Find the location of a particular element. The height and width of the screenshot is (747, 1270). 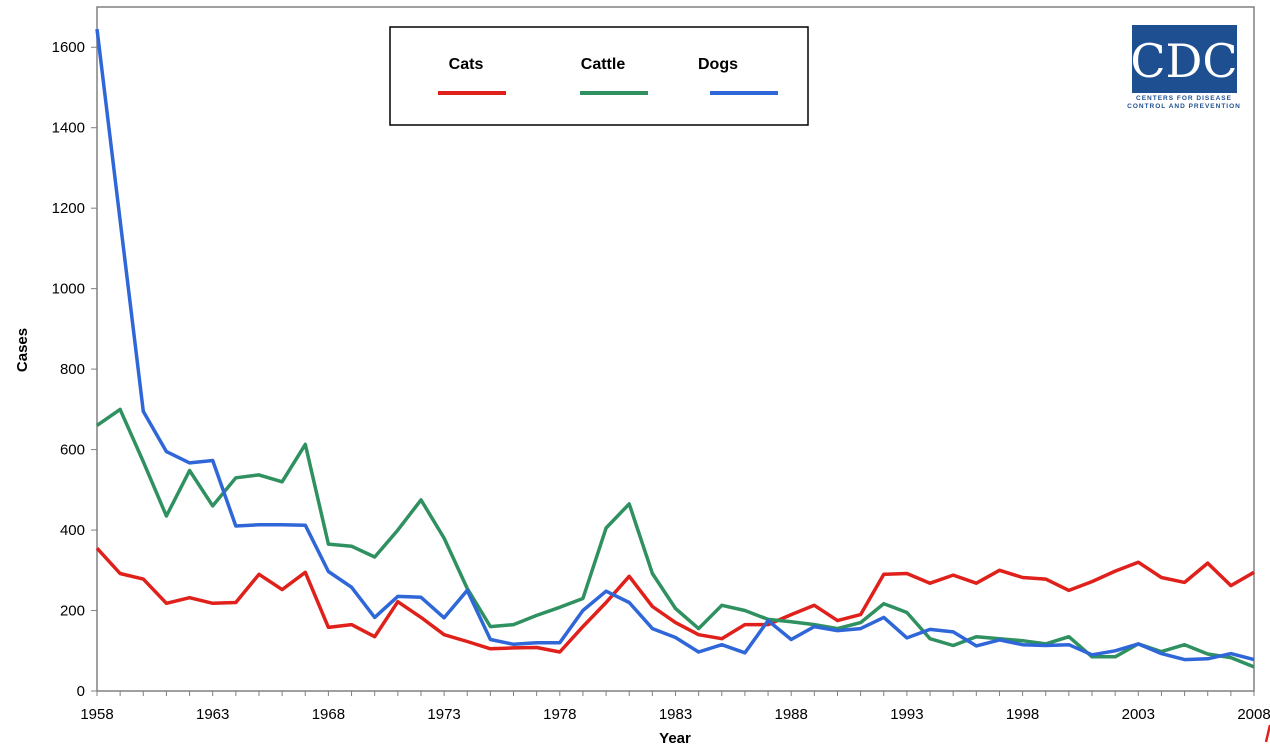

series-line-cats is located at coordinates (675, 600).